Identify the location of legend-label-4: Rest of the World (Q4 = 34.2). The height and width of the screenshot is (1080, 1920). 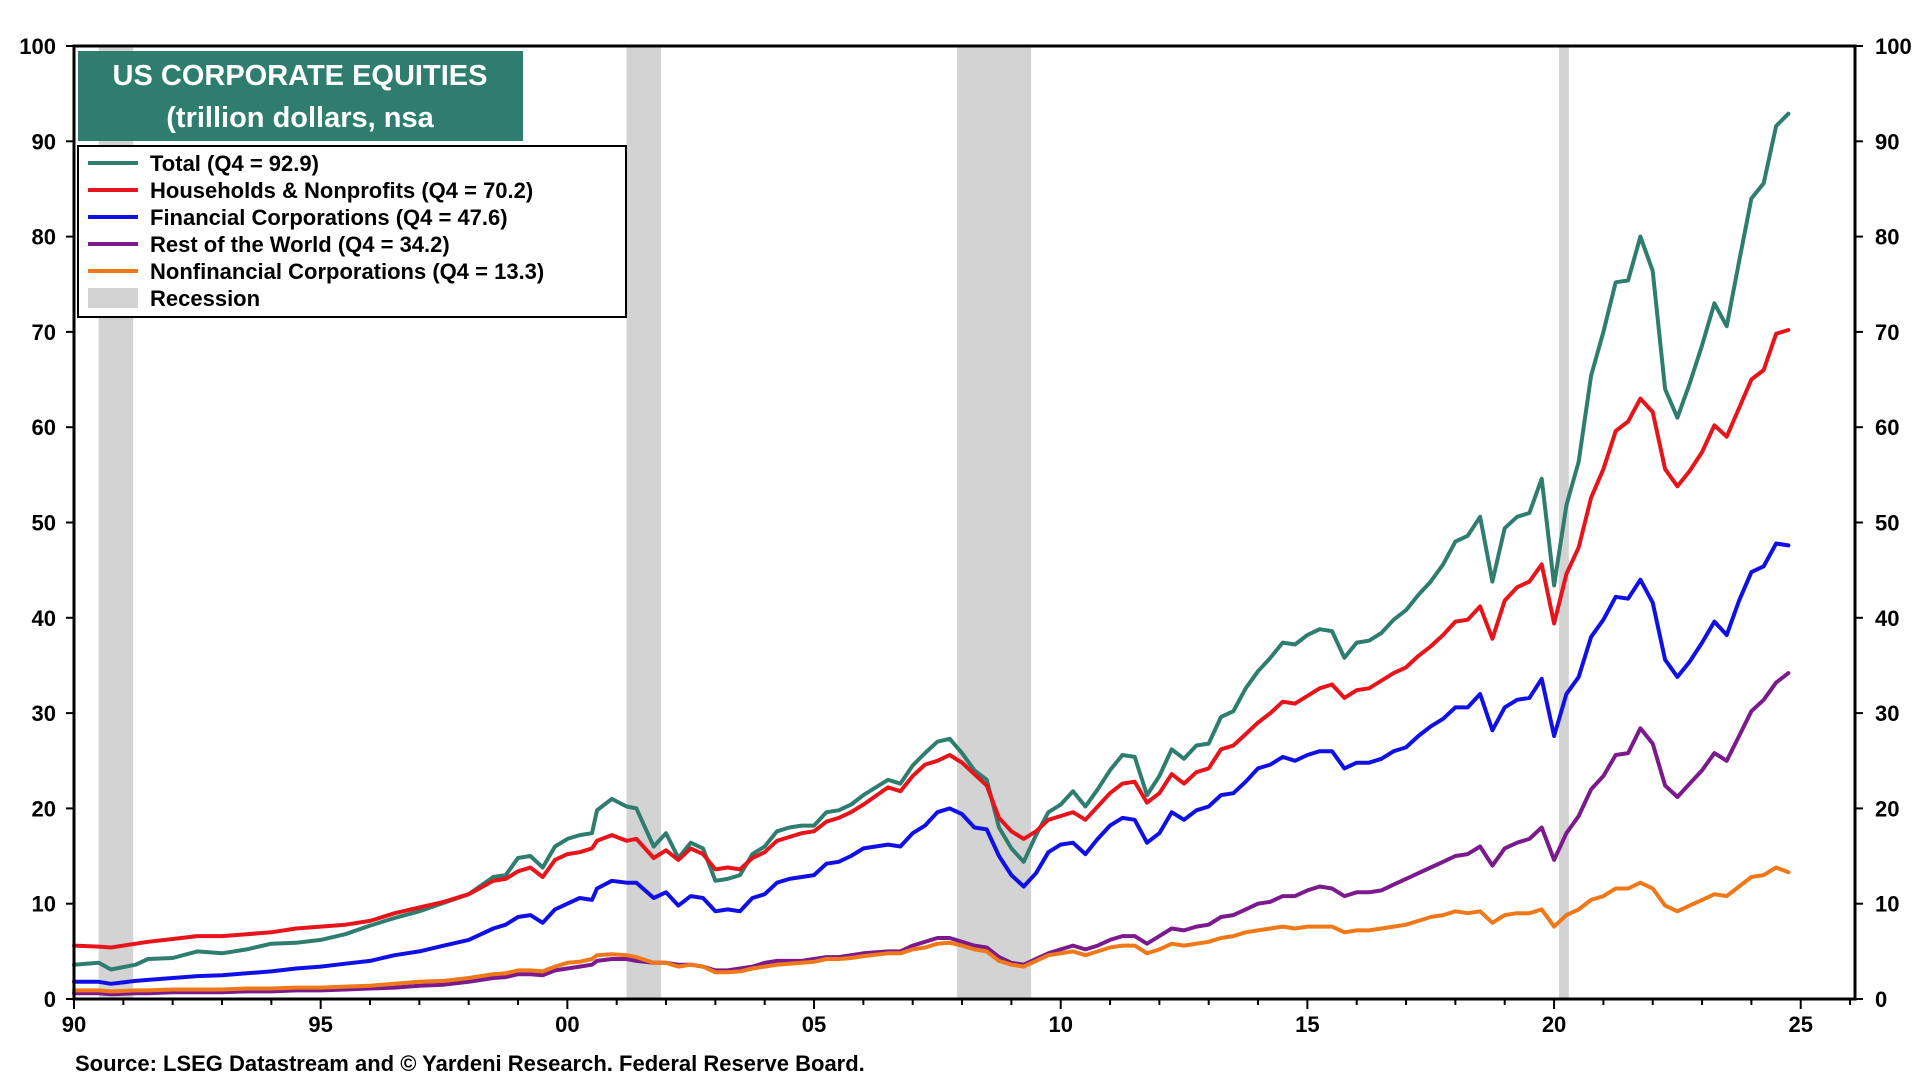
(300, 244).